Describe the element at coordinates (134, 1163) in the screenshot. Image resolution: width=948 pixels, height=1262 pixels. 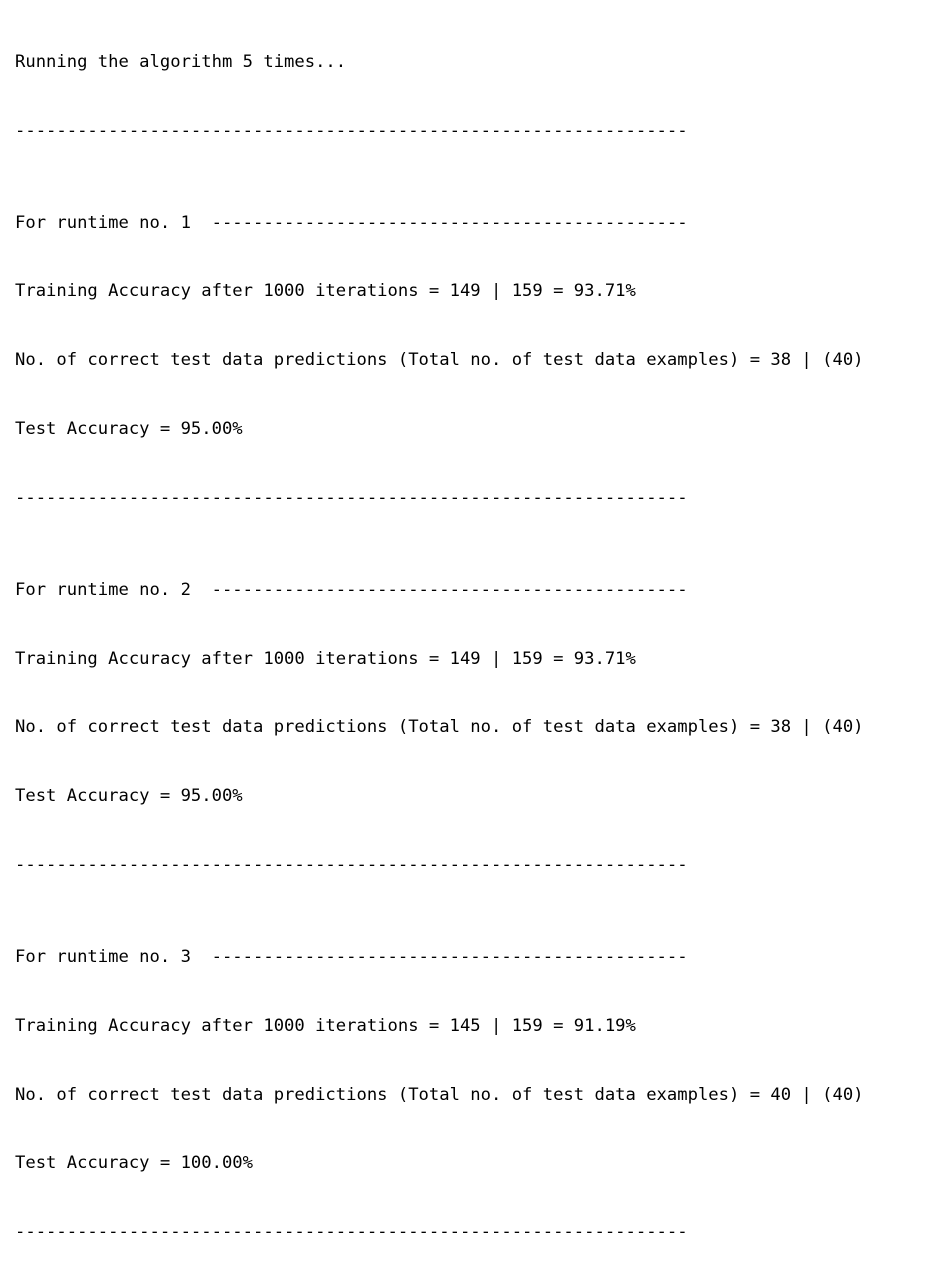
I see `run-3-test-accuracy: Test Accuracy = 100.00%` at that location.